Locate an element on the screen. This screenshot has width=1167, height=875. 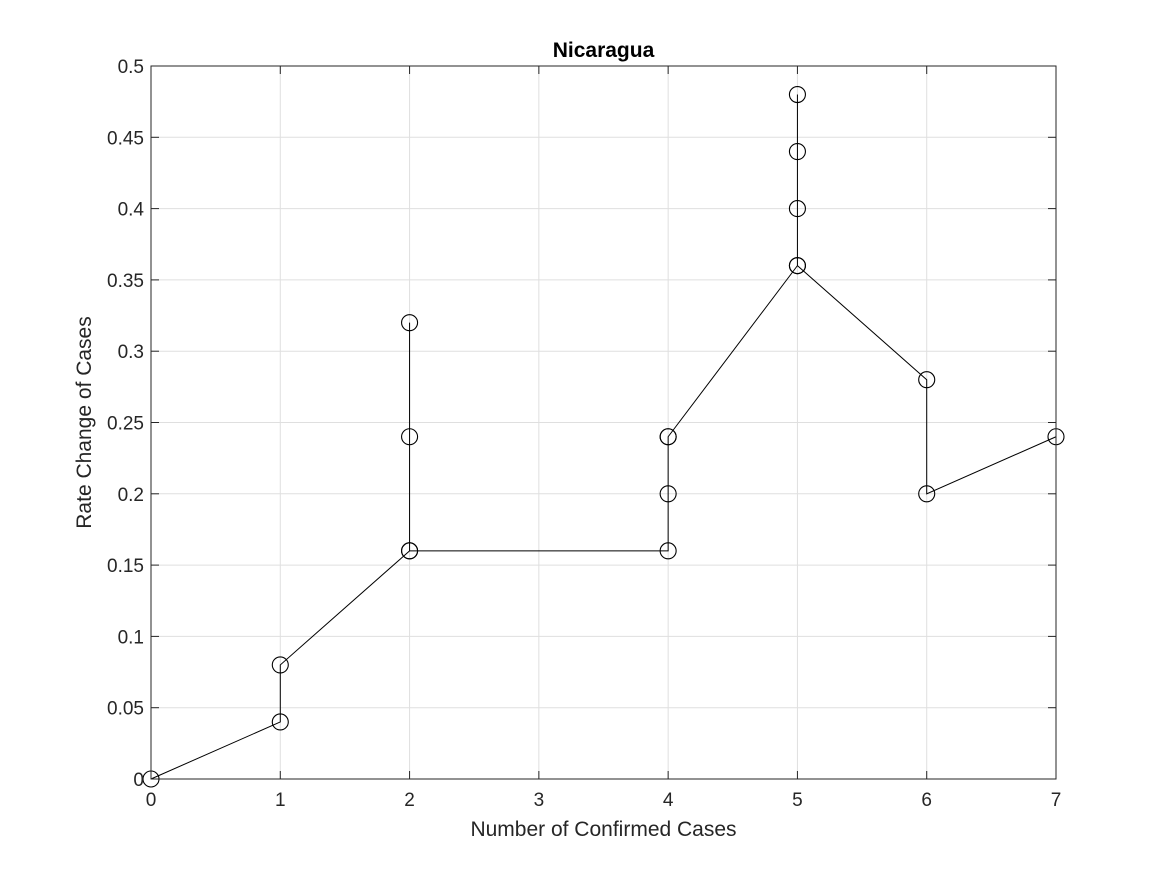
y-tick-label: 0.45 is located at coordinates (125, 138).